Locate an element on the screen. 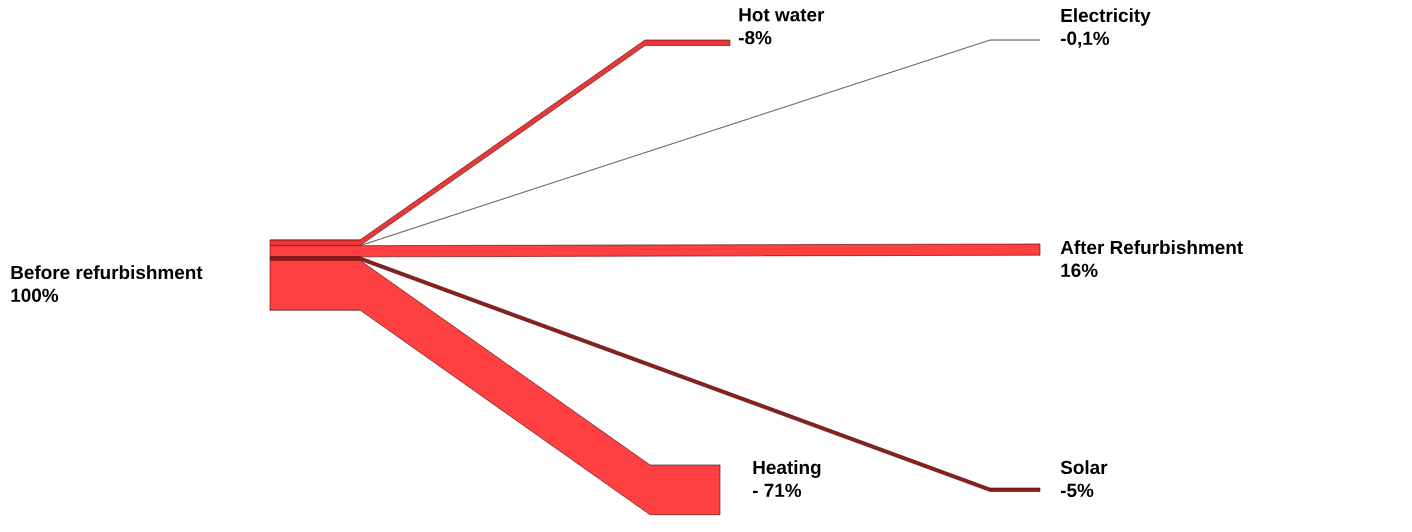  category-label: Heating is located at coordinates (787, 469).